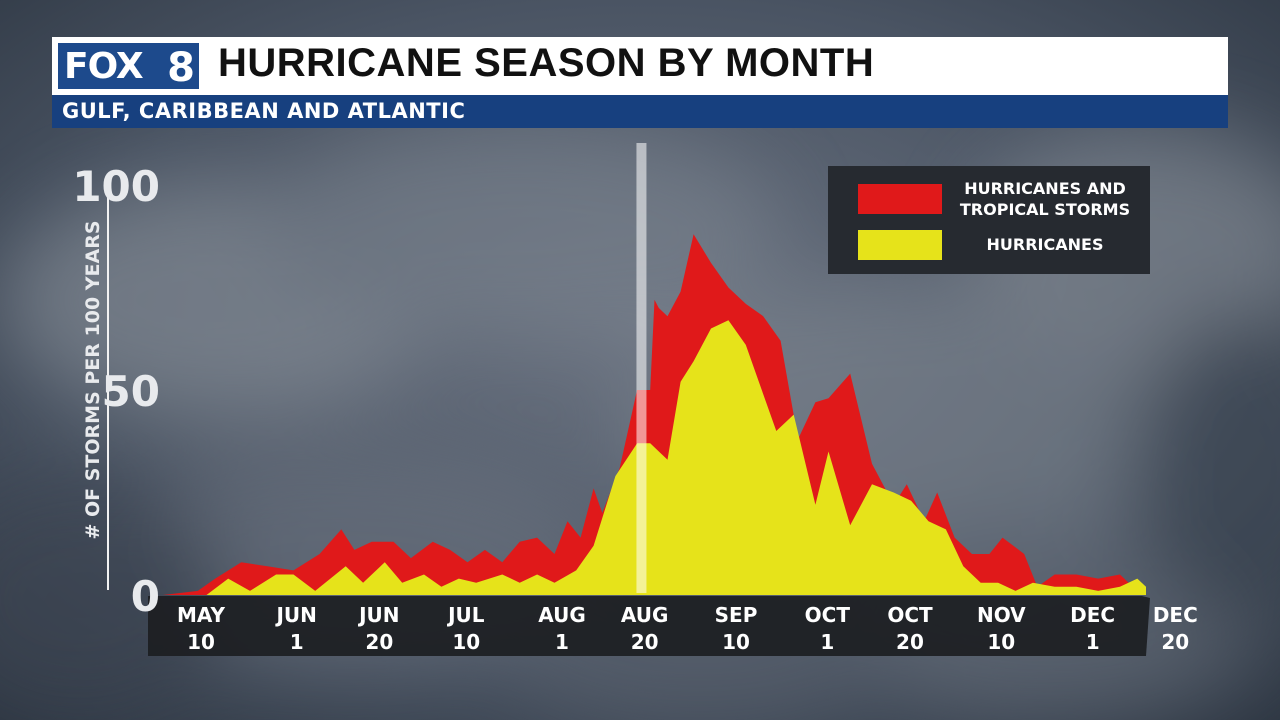  What do you see at coordinates (910, 615) in the screenshot?
I see `x-tick-month-8: OCT` at bounding box center [910, 615].